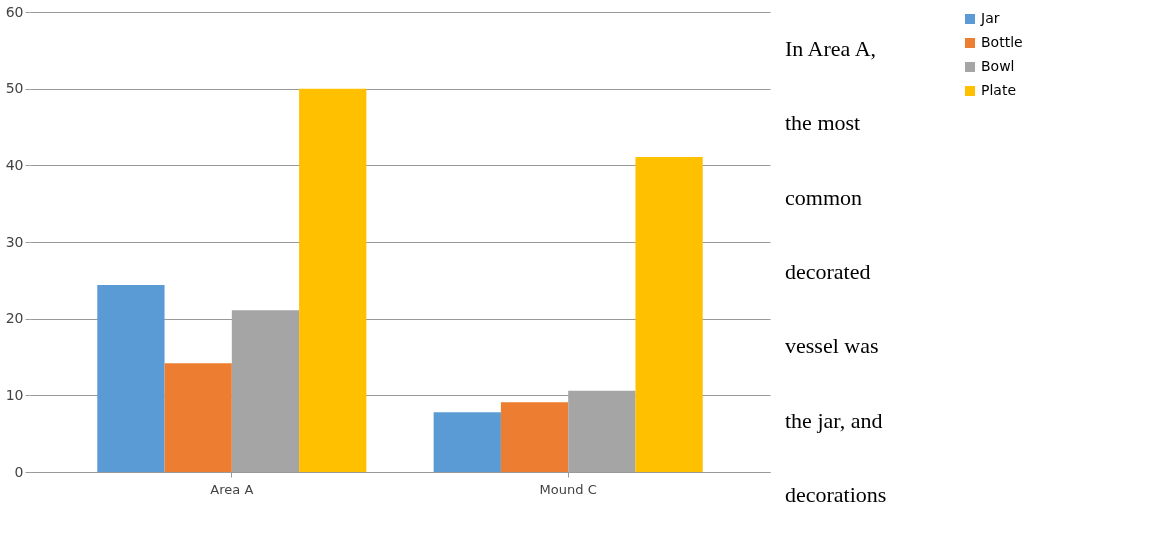  Describe the element at coordinates (568, 489) in the screenshot. I see `x-tick-label: Mound C` at that location.